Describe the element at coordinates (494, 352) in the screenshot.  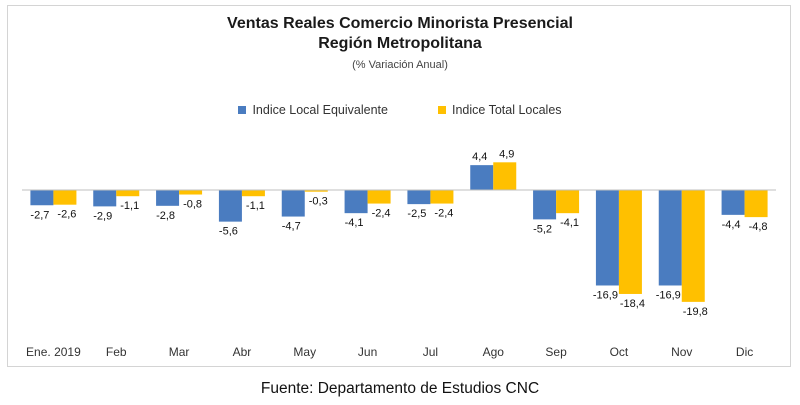
I see `x-tick-label-8: Ago` at that location.